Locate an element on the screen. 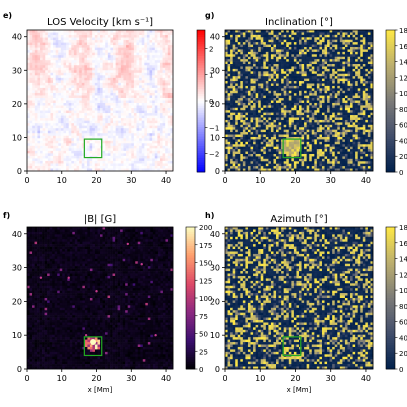  colorbar-tick-label: 140 is located at coordinates (403, 260).